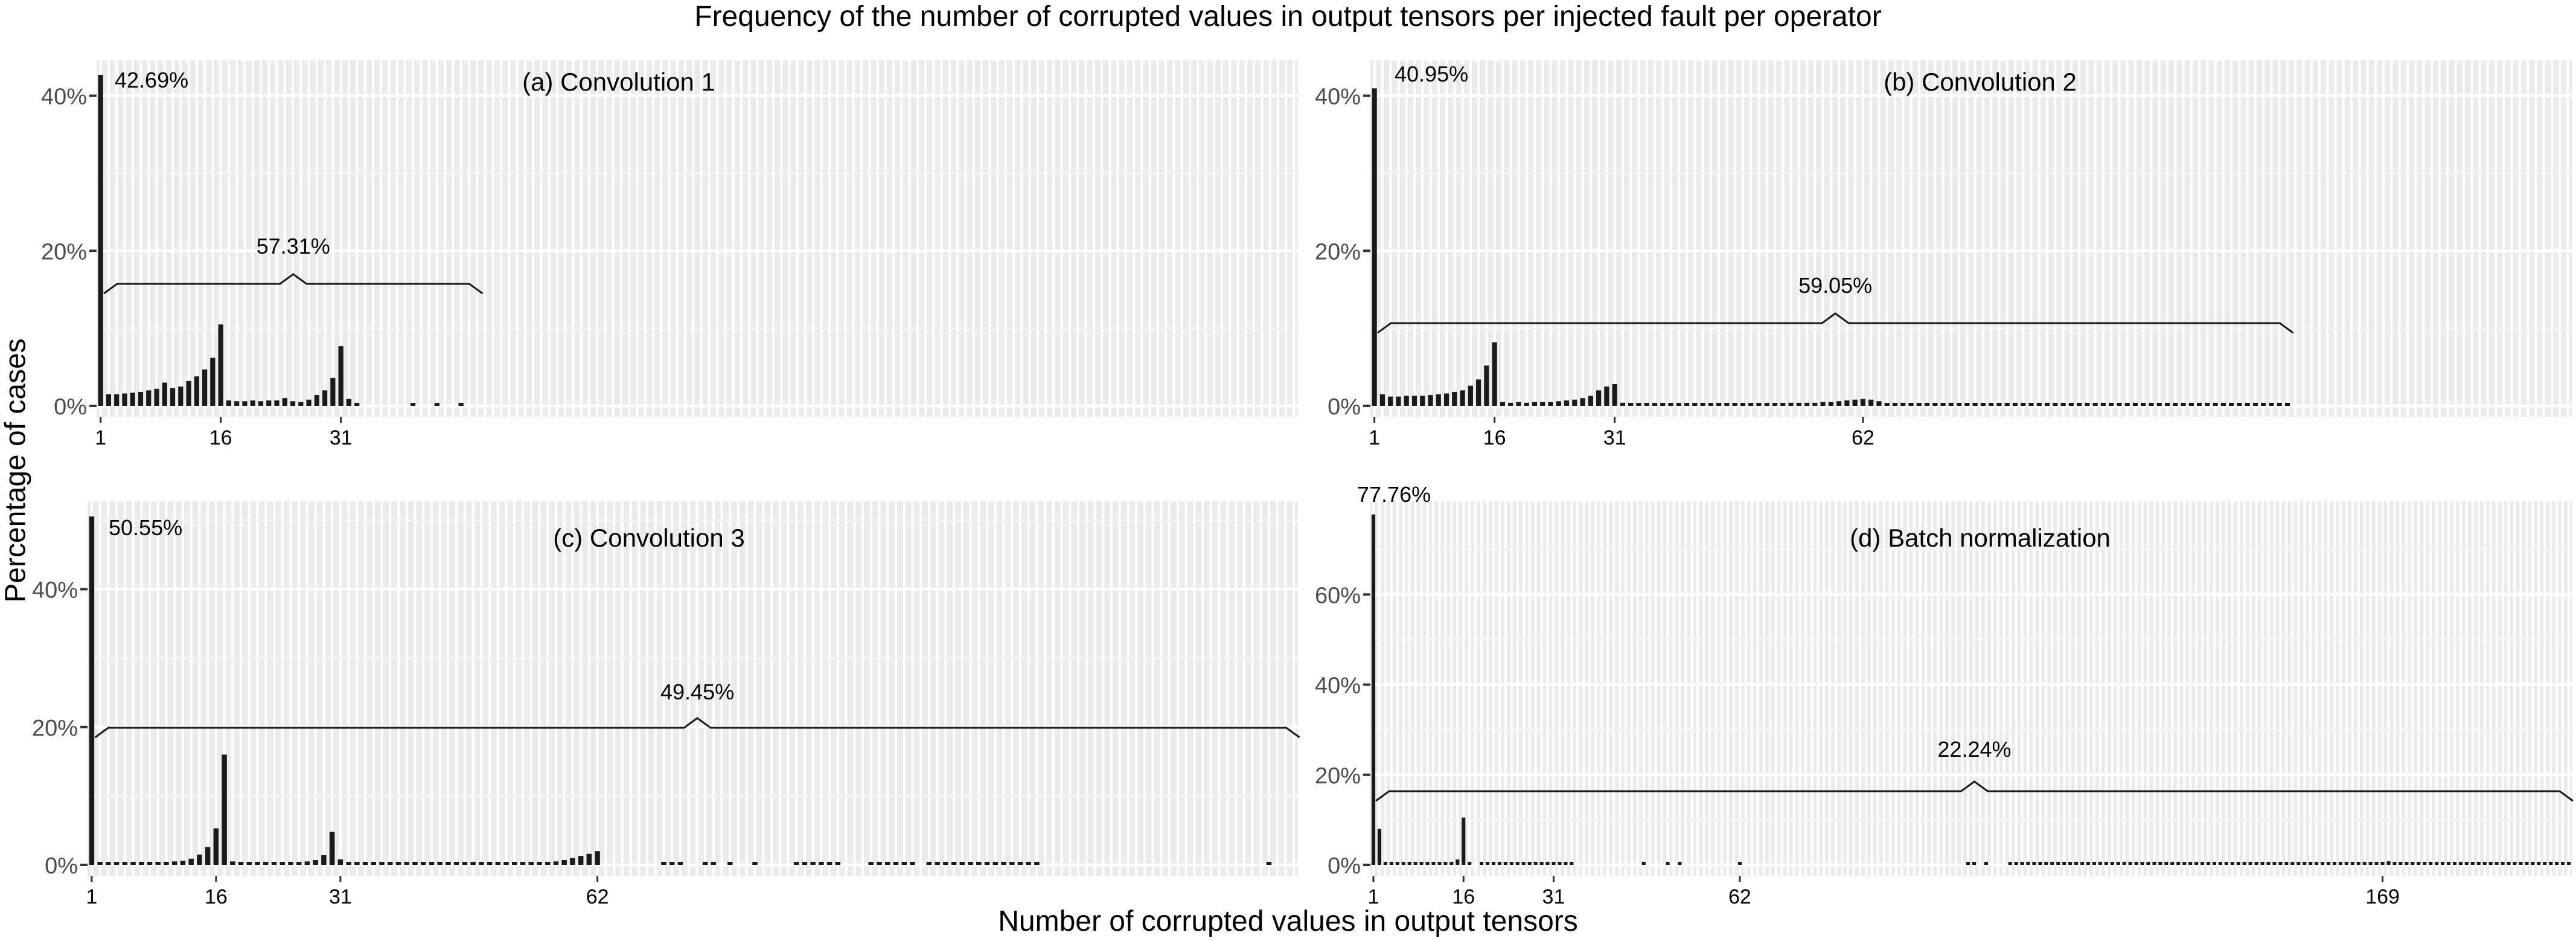  Describe the element at coordinates (1553, 896) in the screenshot. I see `x-tick-label: 31` at that location.